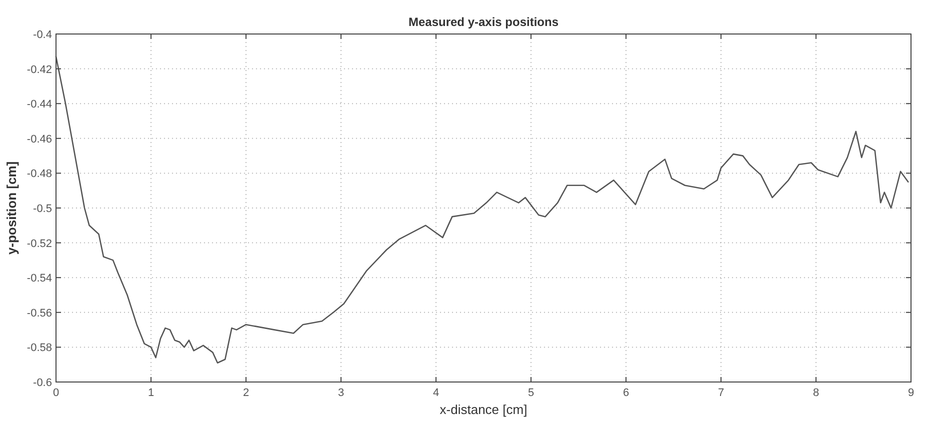 This screenshot has height=422, width=933. Describe the element at coordinates (39, 244) in the screenshot. I see `y-tick-label: -0.52` at that location.